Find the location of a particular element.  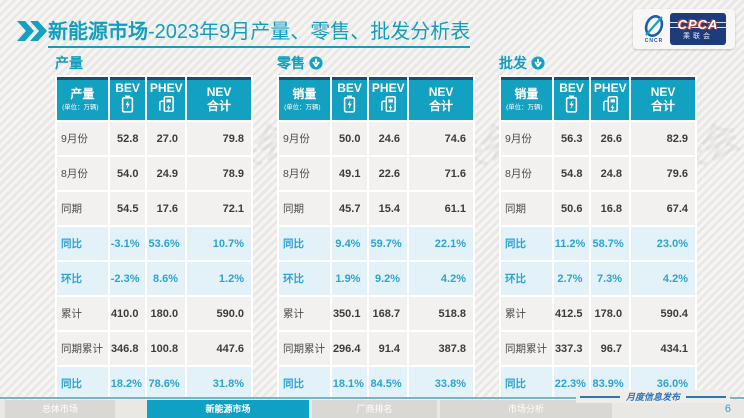

cell-value: 15.4 is located at coordinates (388, 208).